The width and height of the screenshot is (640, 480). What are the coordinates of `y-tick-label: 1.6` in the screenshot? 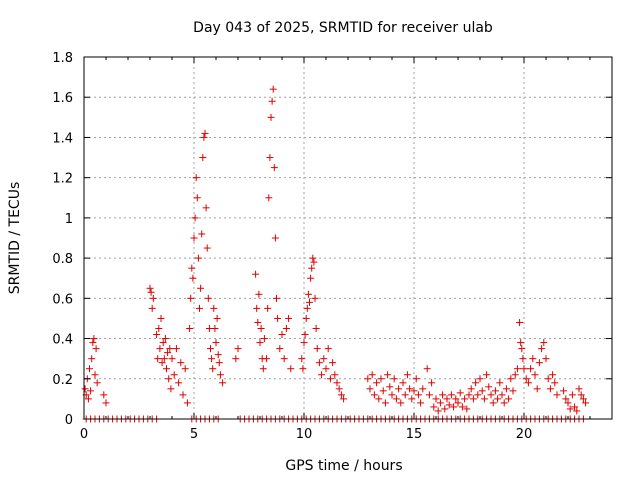 It's located at (62, 98).